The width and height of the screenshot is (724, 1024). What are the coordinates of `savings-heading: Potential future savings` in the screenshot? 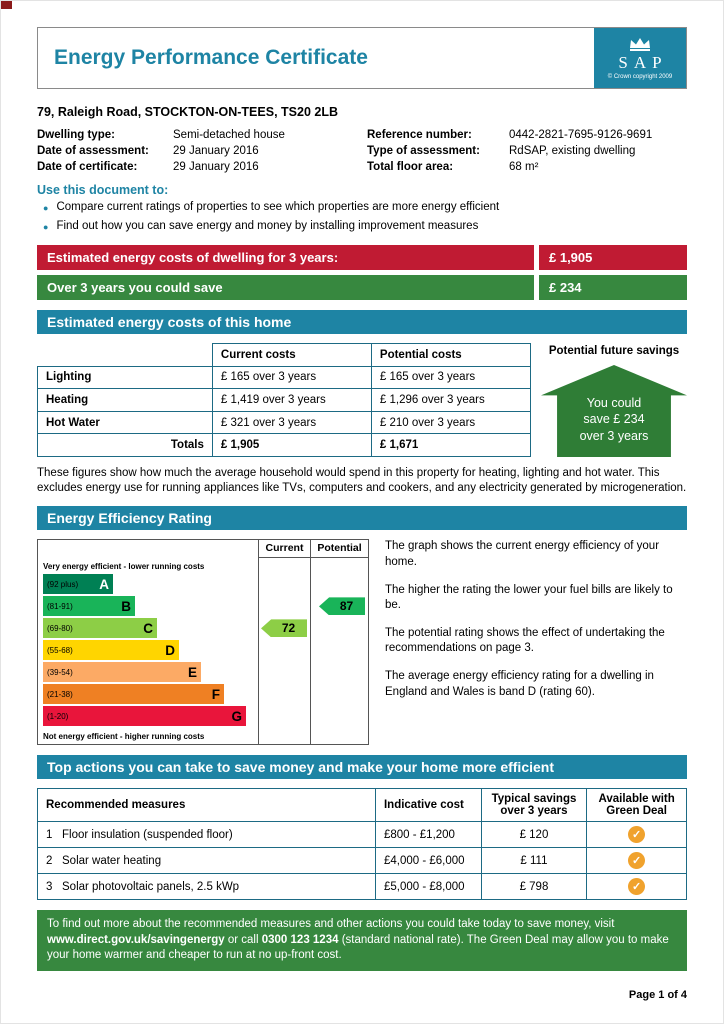 It's located at (614, 351).